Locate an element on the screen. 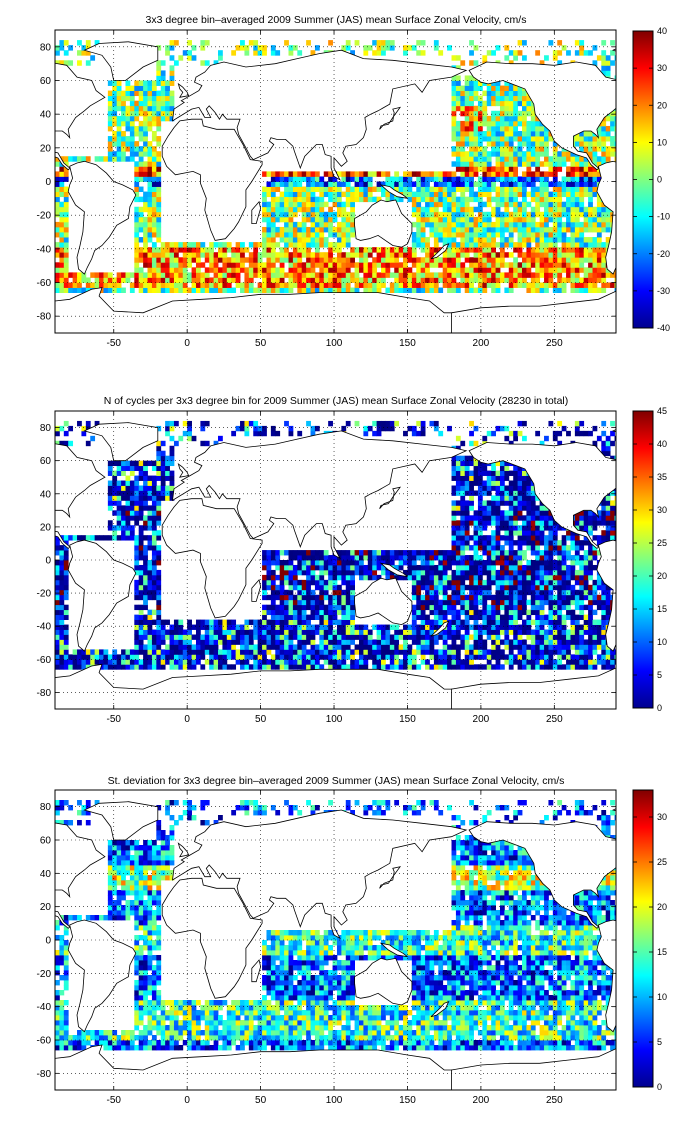 The image size is (696, 1140). coastline is located at coordinates (613, 50).